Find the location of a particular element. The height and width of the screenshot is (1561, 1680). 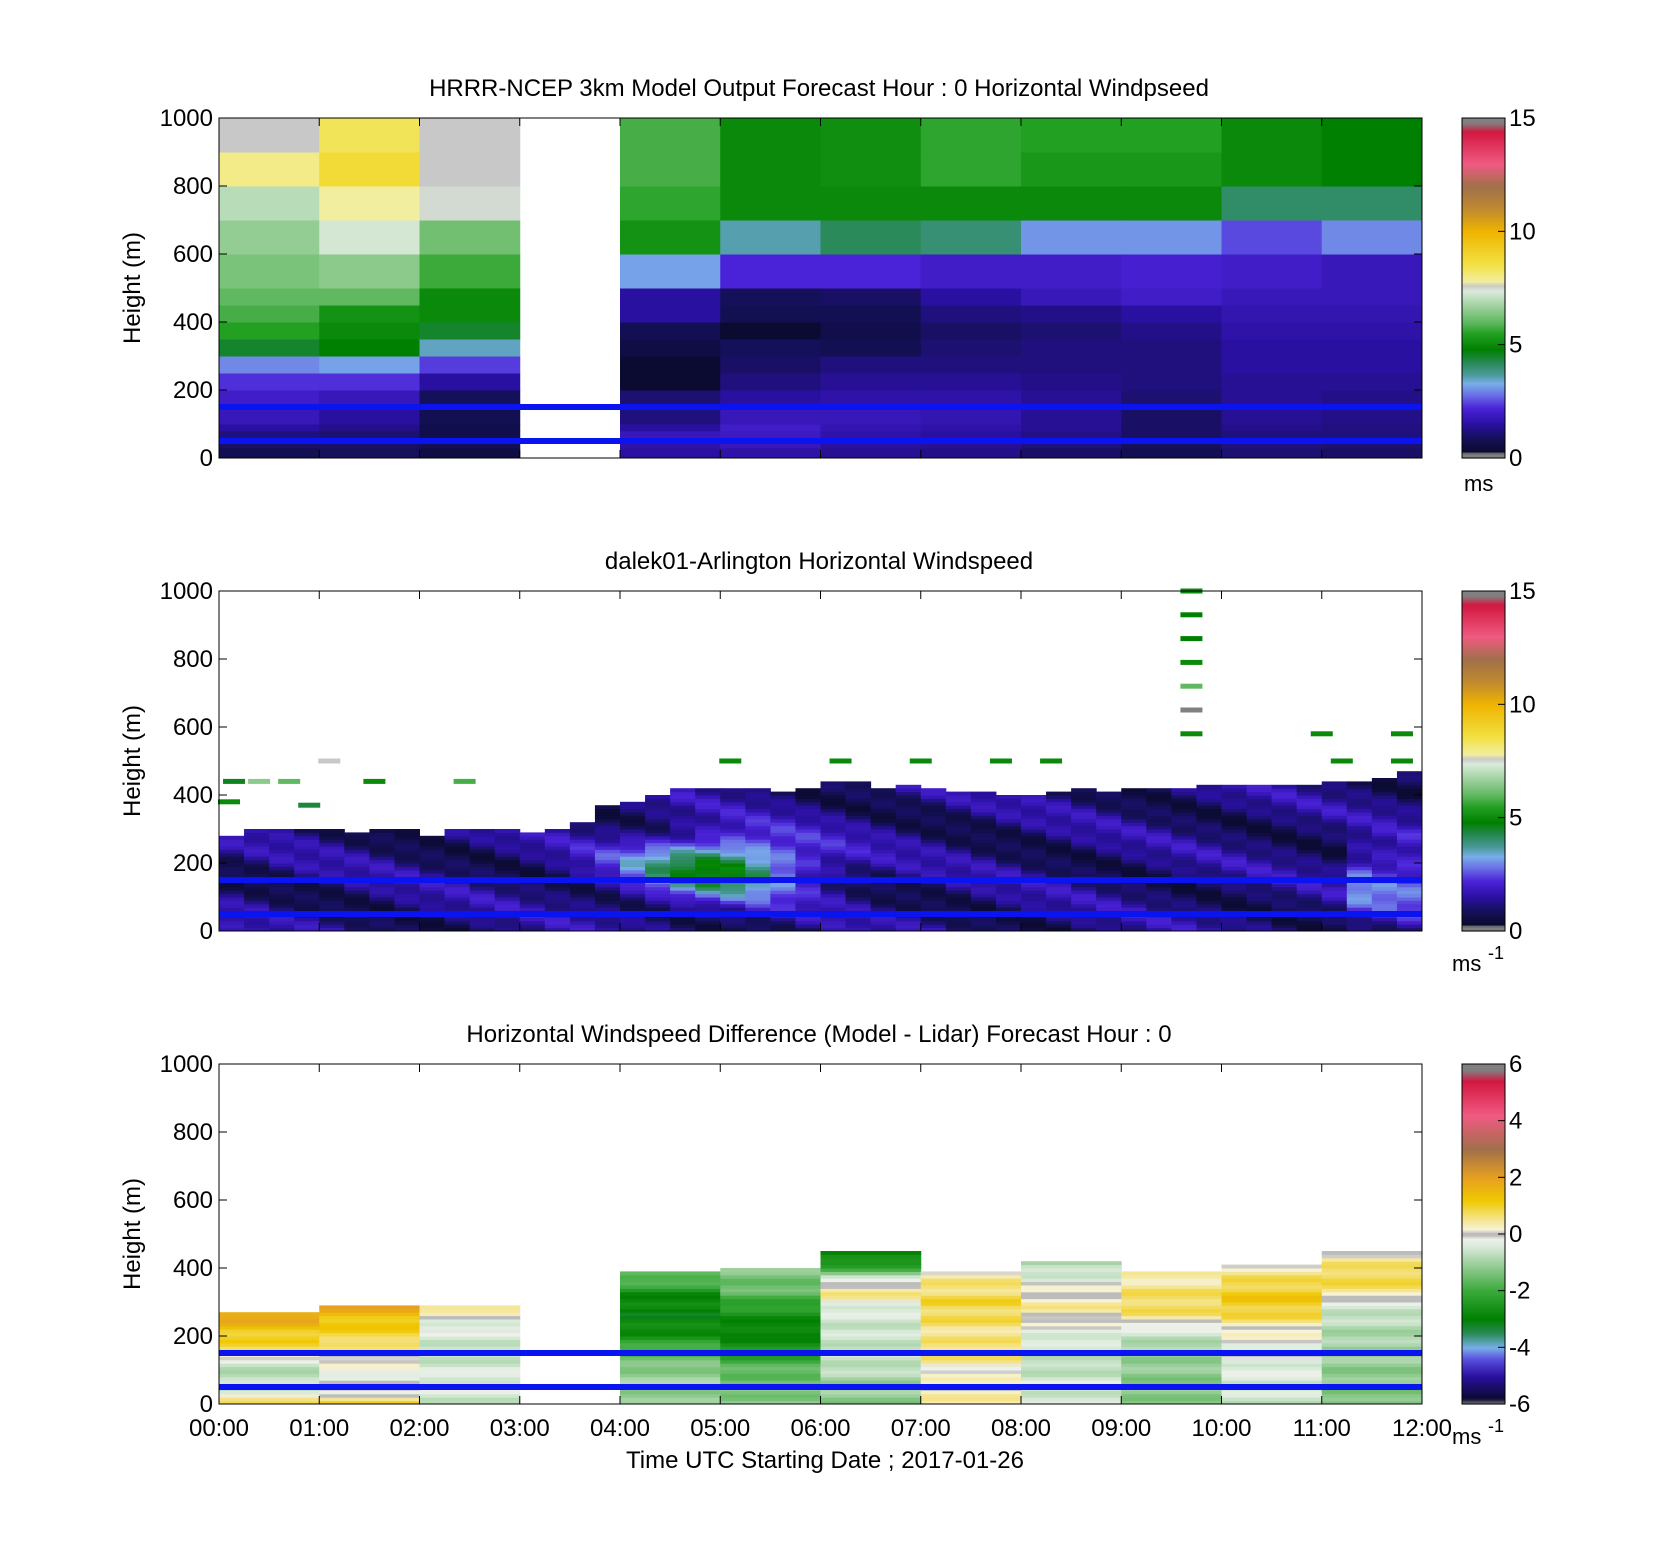

colorbar-unit-exponent: -1 is located at coordinates (1496, 1426).